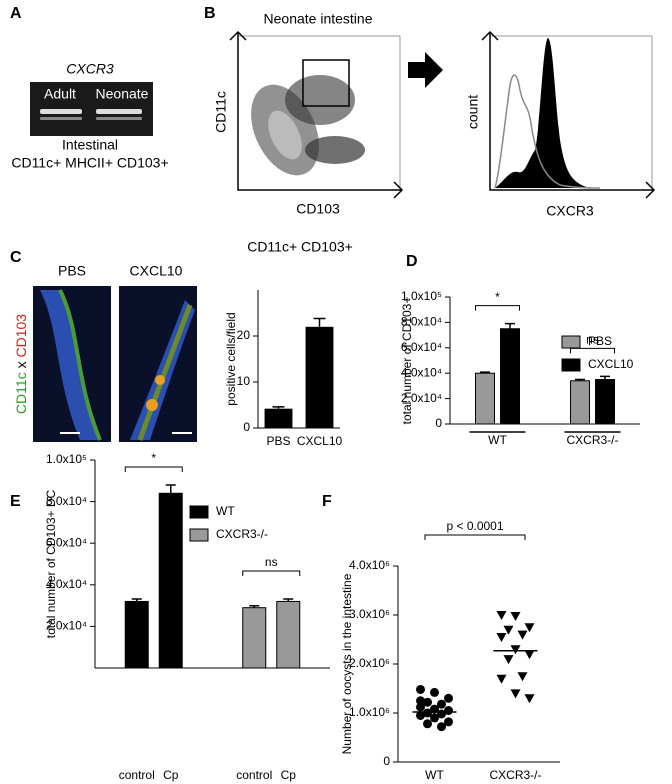 Image resolution: width=672 pixels, height=784 pixels. Describe the element at coordinates (244, 335) in the screenshot. I see `y-tick-label: 20` at that location.